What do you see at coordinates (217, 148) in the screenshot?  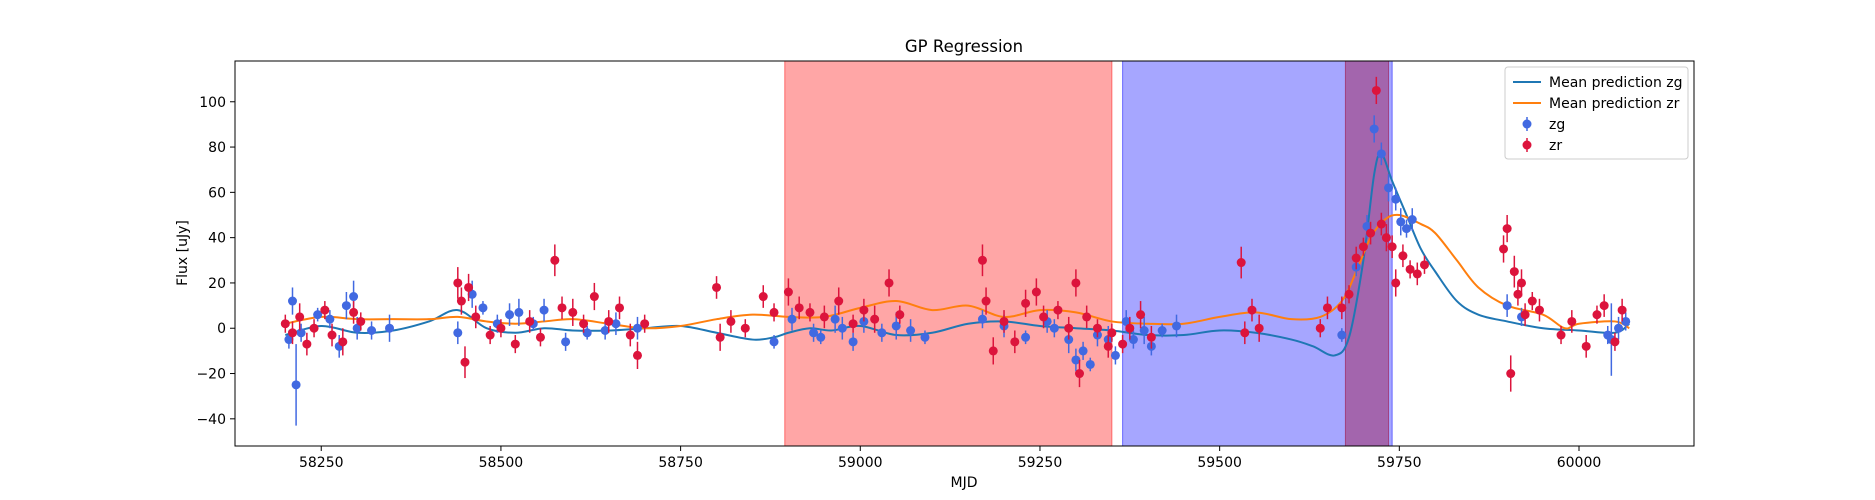 I see `y-tick-label: 80` at bounding box center [217, 148].